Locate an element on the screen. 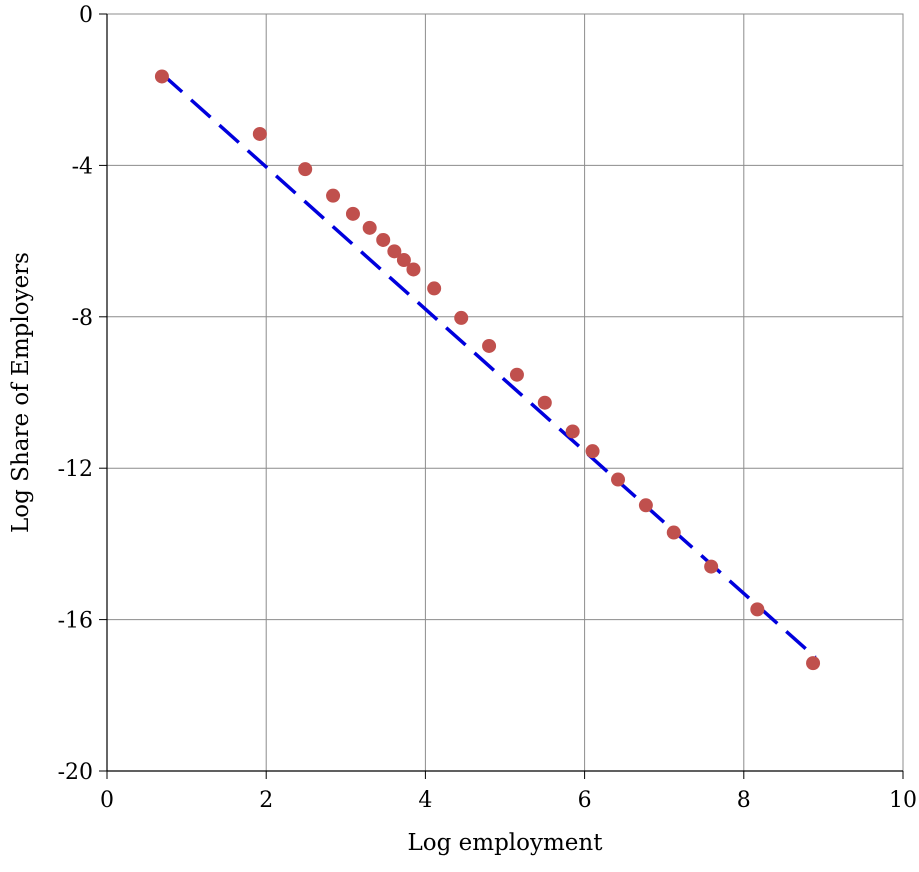  x-tick-label: 4 is located at coordinates (425, 800).